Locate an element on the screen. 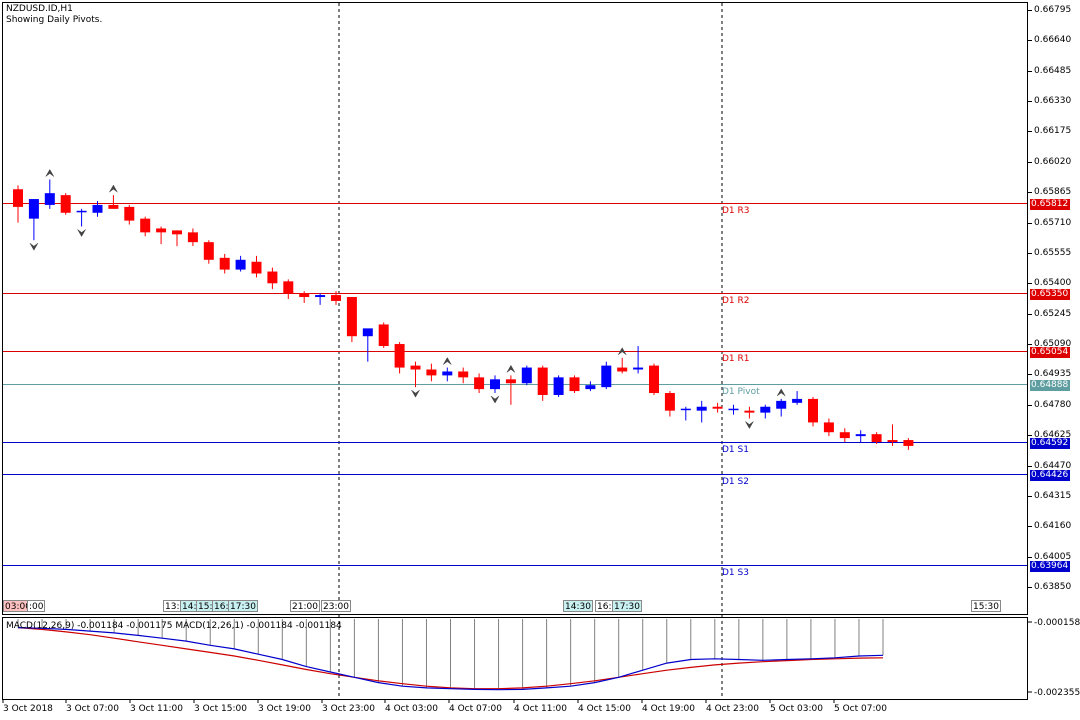  session-marker: 23:00 is located at coordinates (336, 606).